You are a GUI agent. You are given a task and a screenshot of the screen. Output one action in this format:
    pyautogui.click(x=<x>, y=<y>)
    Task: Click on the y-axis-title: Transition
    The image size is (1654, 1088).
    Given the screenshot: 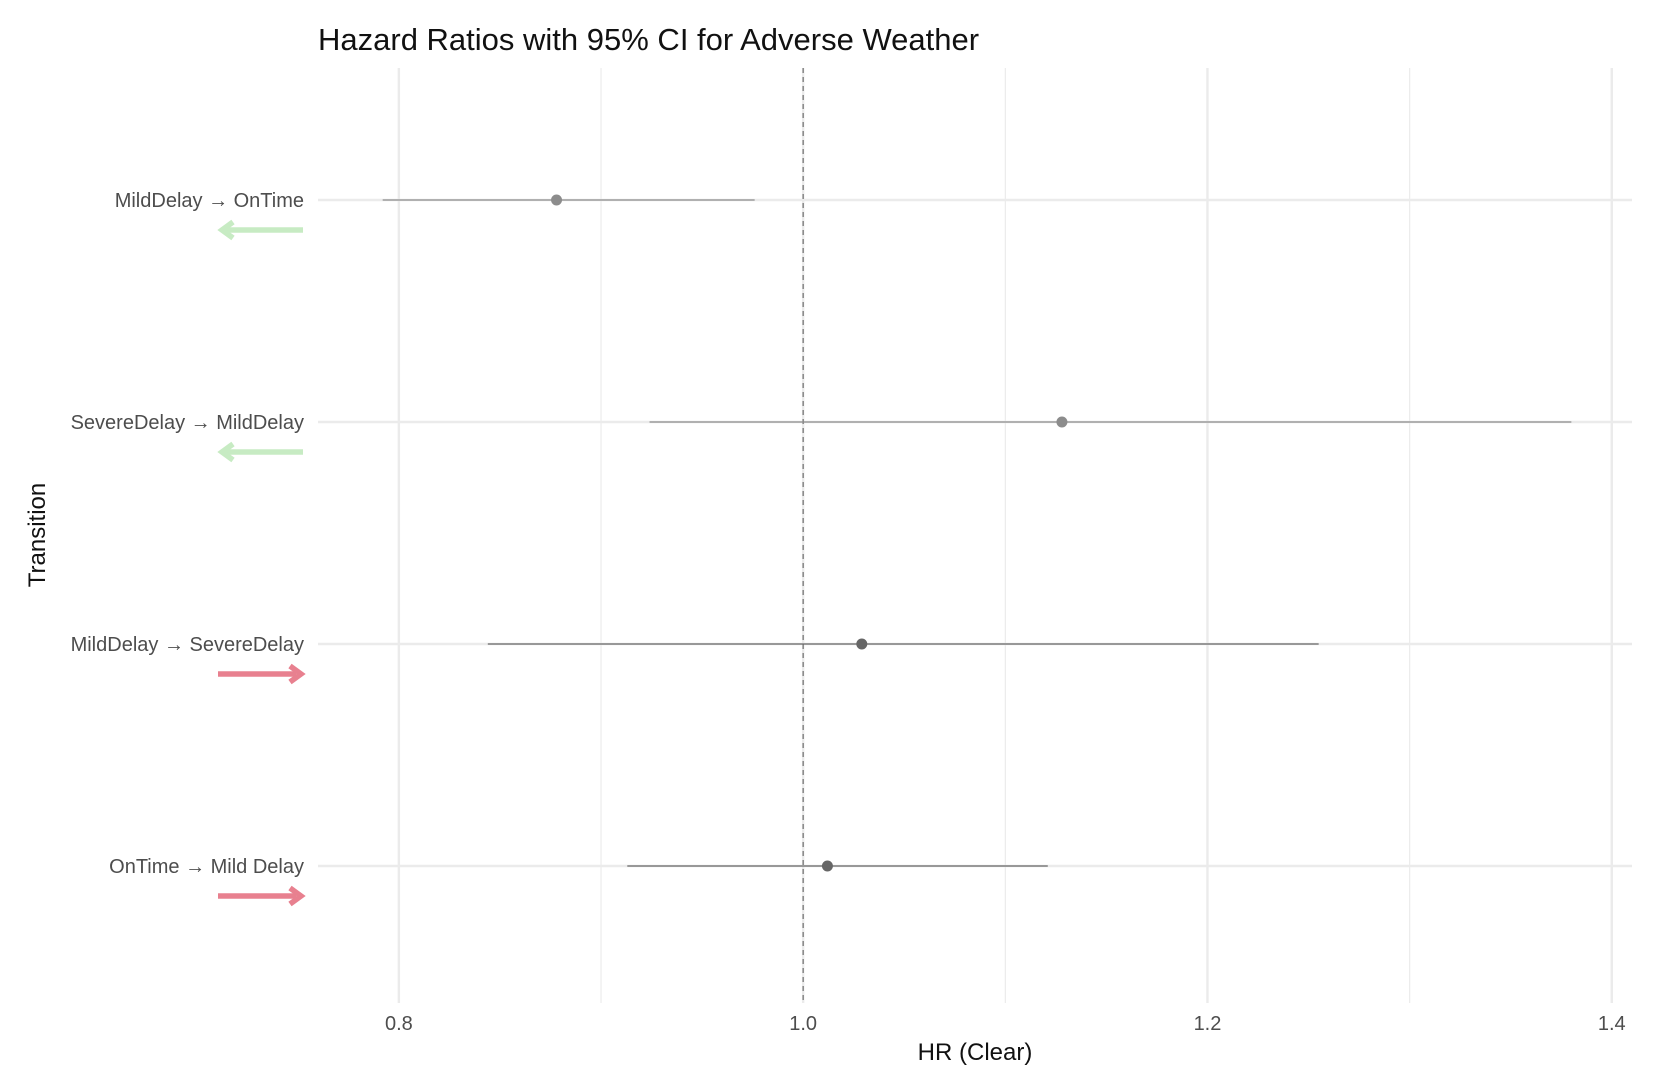 What is the action you would take?
    pyautogui.click(x=37, y=535)
    